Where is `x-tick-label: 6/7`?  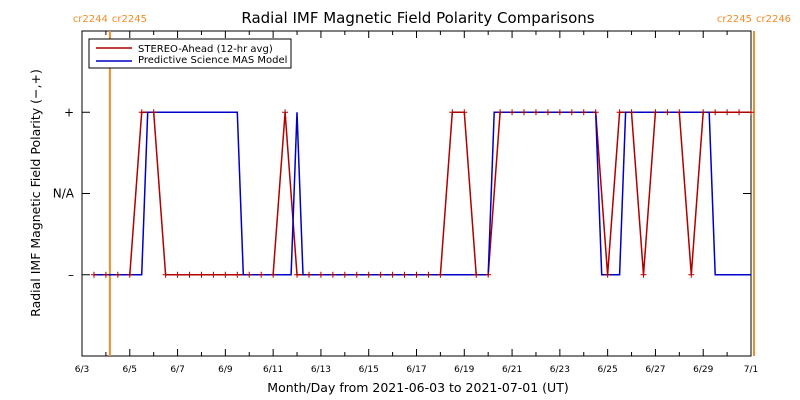 x-tick-label: 6/7 is located at coordinates (177, 370).